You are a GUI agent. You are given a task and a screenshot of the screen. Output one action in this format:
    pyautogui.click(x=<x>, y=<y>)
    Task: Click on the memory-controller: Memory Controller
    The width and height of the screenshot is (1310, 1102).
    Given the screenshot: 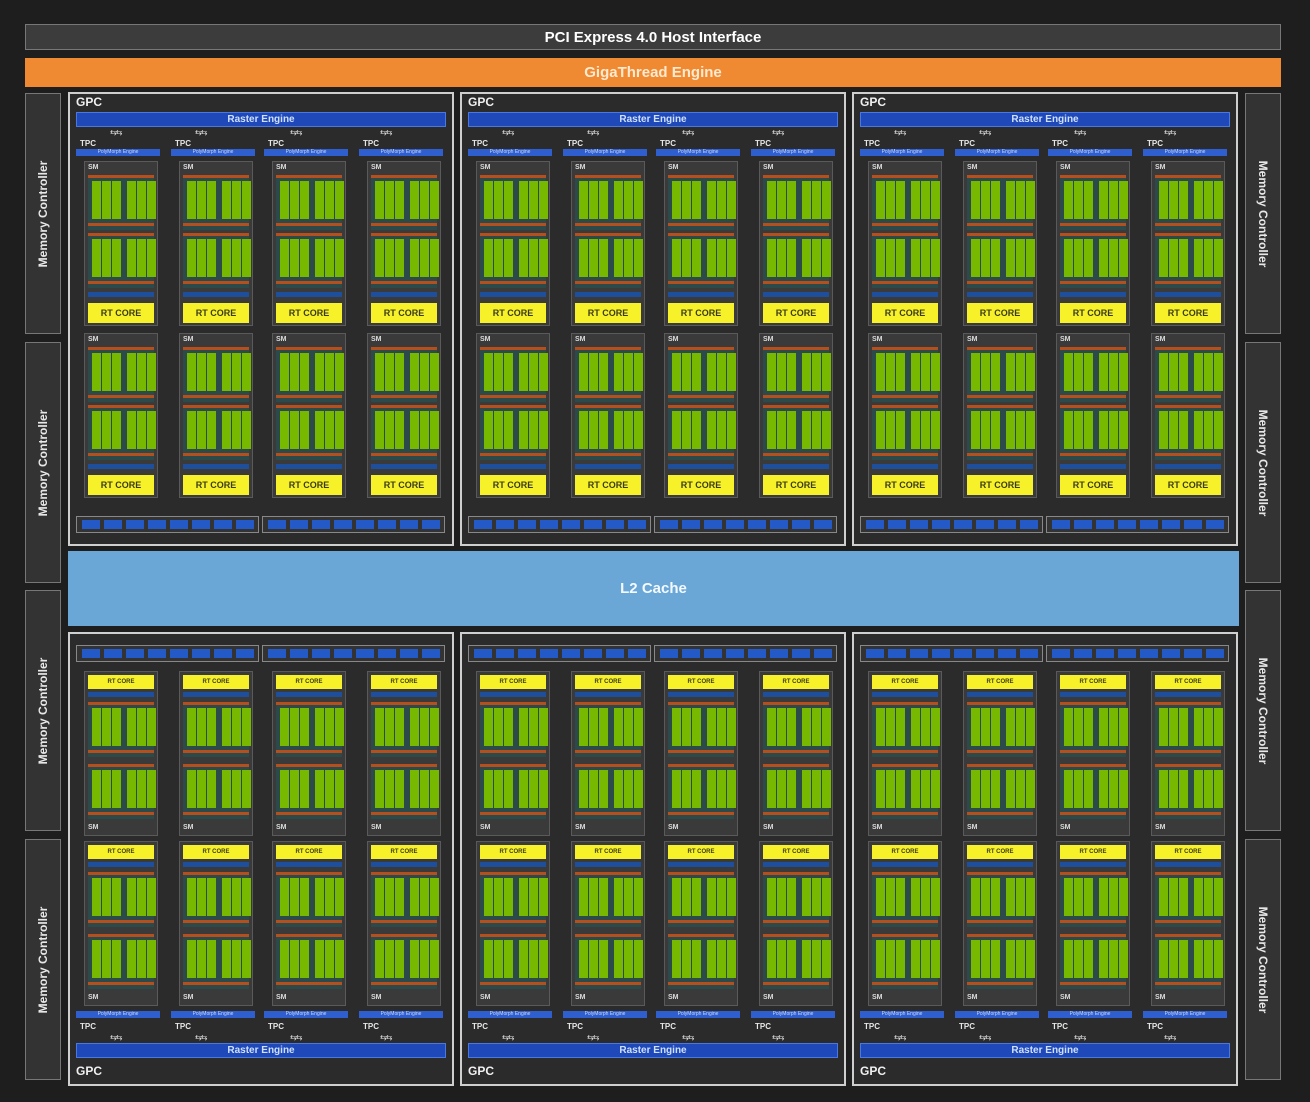 What is the action you would take?
    pyautogui.click(x=43, y=959)
    